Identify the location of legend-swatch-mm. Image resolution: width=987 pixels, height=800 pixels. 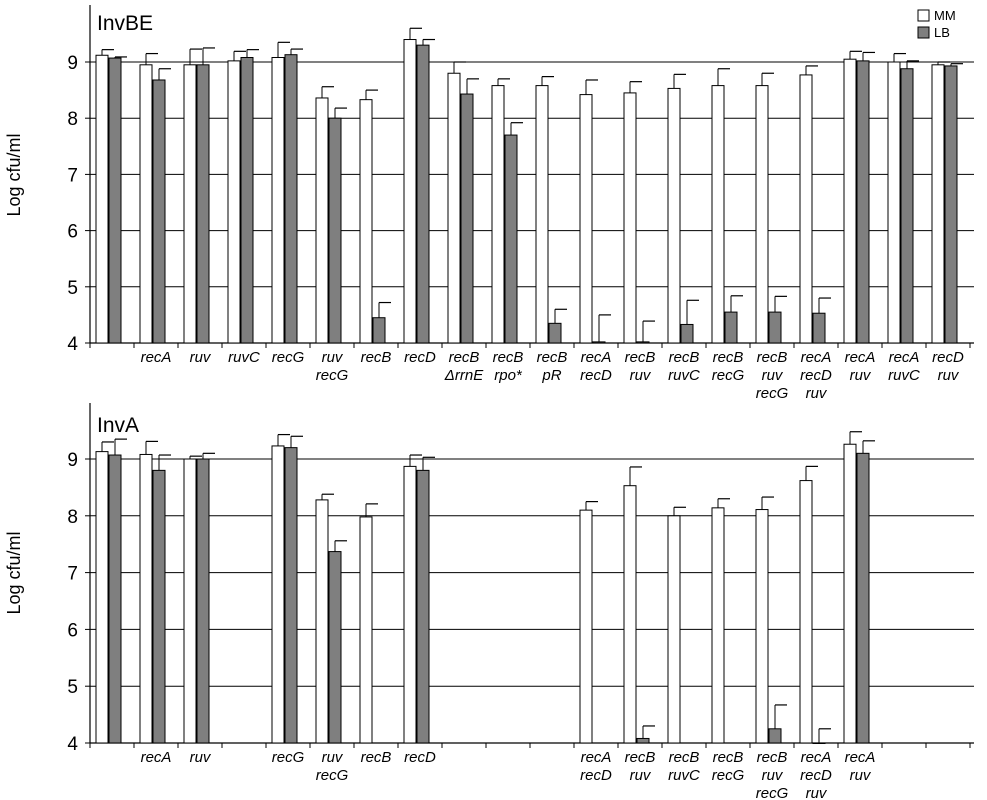
(923, 15).